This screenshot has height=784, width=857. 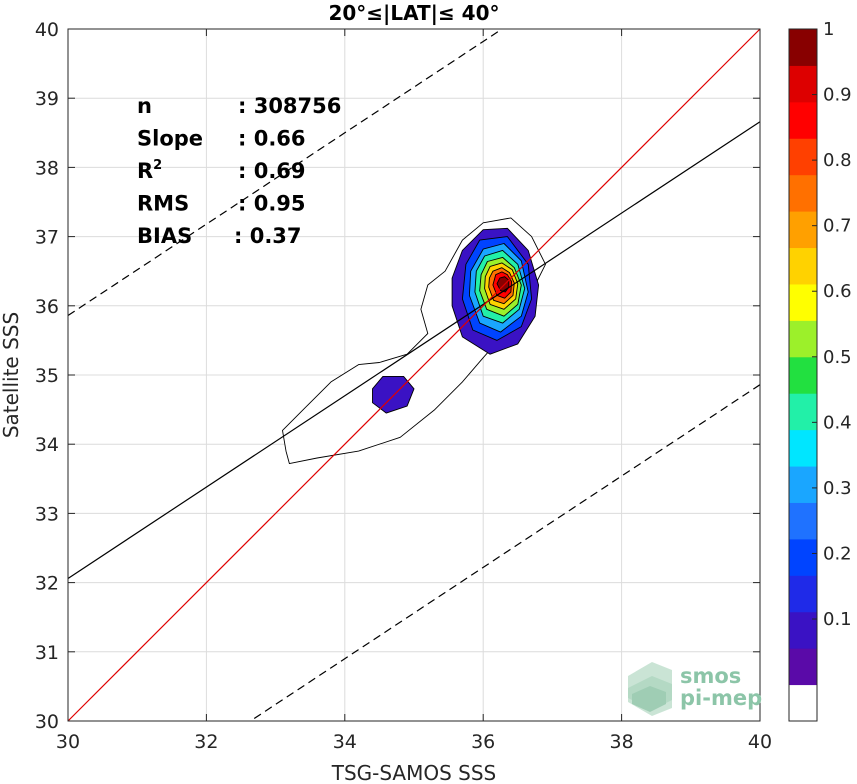 What do you see at coordinates (414, 341) in the screenshot?
I see `density-contours` at bounding box center [414, 341].